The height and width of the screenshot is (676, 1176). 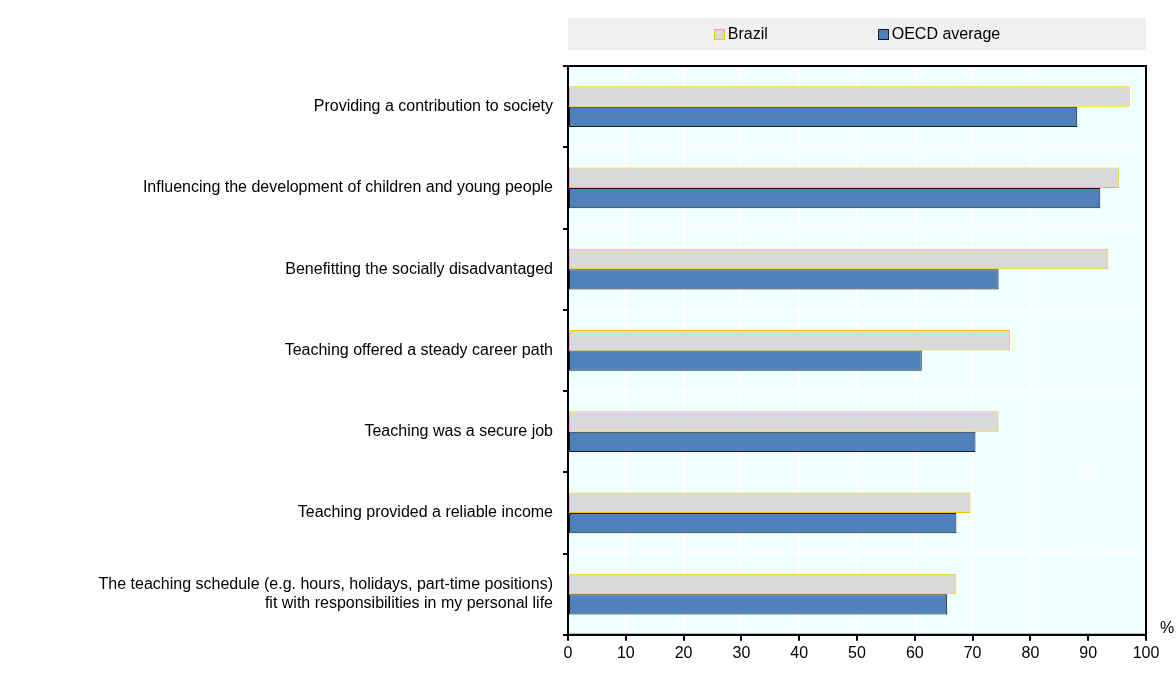 What do you see at coordinates (914, 652) in the screenshot?
I see `x-tick-label: 60` at bounding box center [914, 652].